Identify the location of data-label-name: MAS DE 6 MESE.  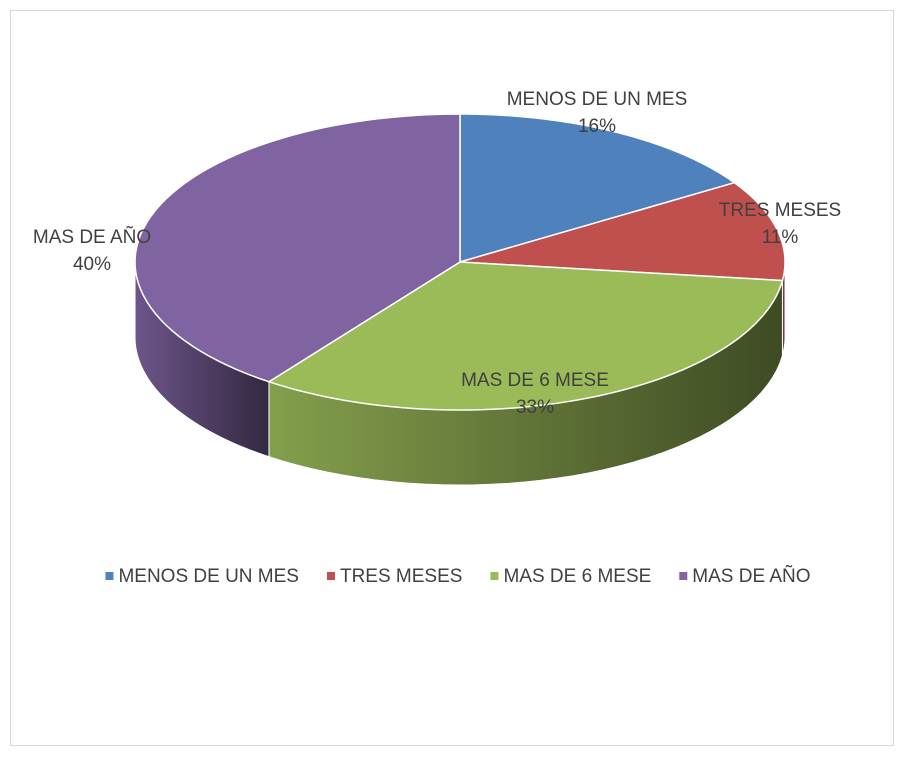
(535, 380).